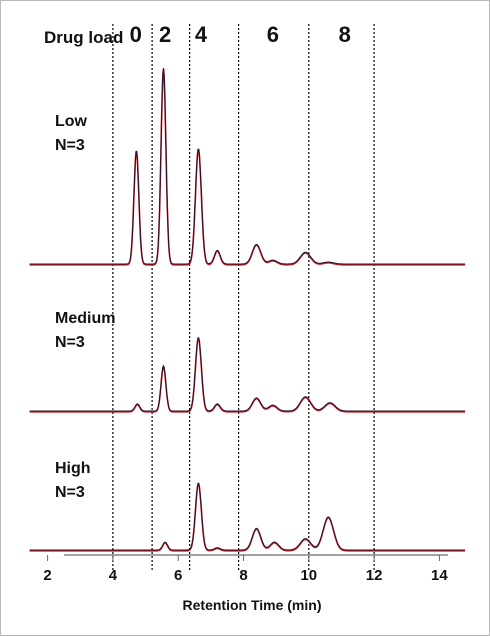 This screenshot has height=636, width=490. What do you see at coordinates (374, 575) in the screenshot?
I see `x-tick-label-12: 12` at bounding box center [374, 575].